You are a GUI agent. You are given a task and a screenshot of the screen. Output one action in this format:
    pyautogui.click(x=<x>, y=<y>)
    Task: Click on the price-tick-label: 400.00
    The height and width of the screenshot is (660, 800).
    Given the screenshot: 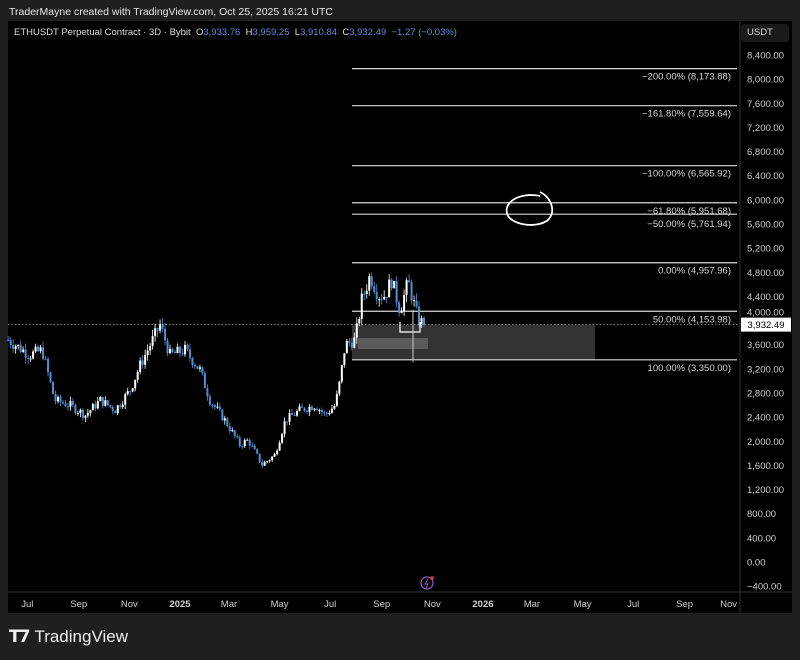 What is the action you would take?
    pyautogui.click(x=761, y=538)
    